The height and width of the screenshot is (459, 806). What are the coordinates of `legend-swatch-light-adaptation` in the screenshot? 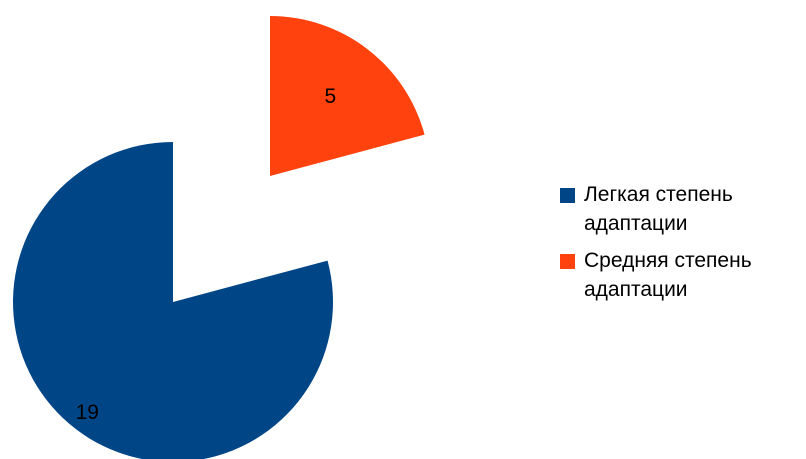 It's located at (567, 195).